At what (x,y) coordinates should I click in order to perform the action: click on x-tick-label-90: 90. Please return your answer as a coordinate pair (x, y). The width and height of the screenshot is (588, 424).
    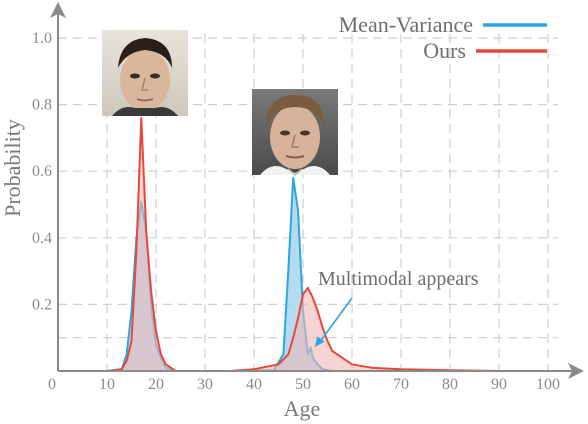
    Looking at the image, I should click on (499, 384).